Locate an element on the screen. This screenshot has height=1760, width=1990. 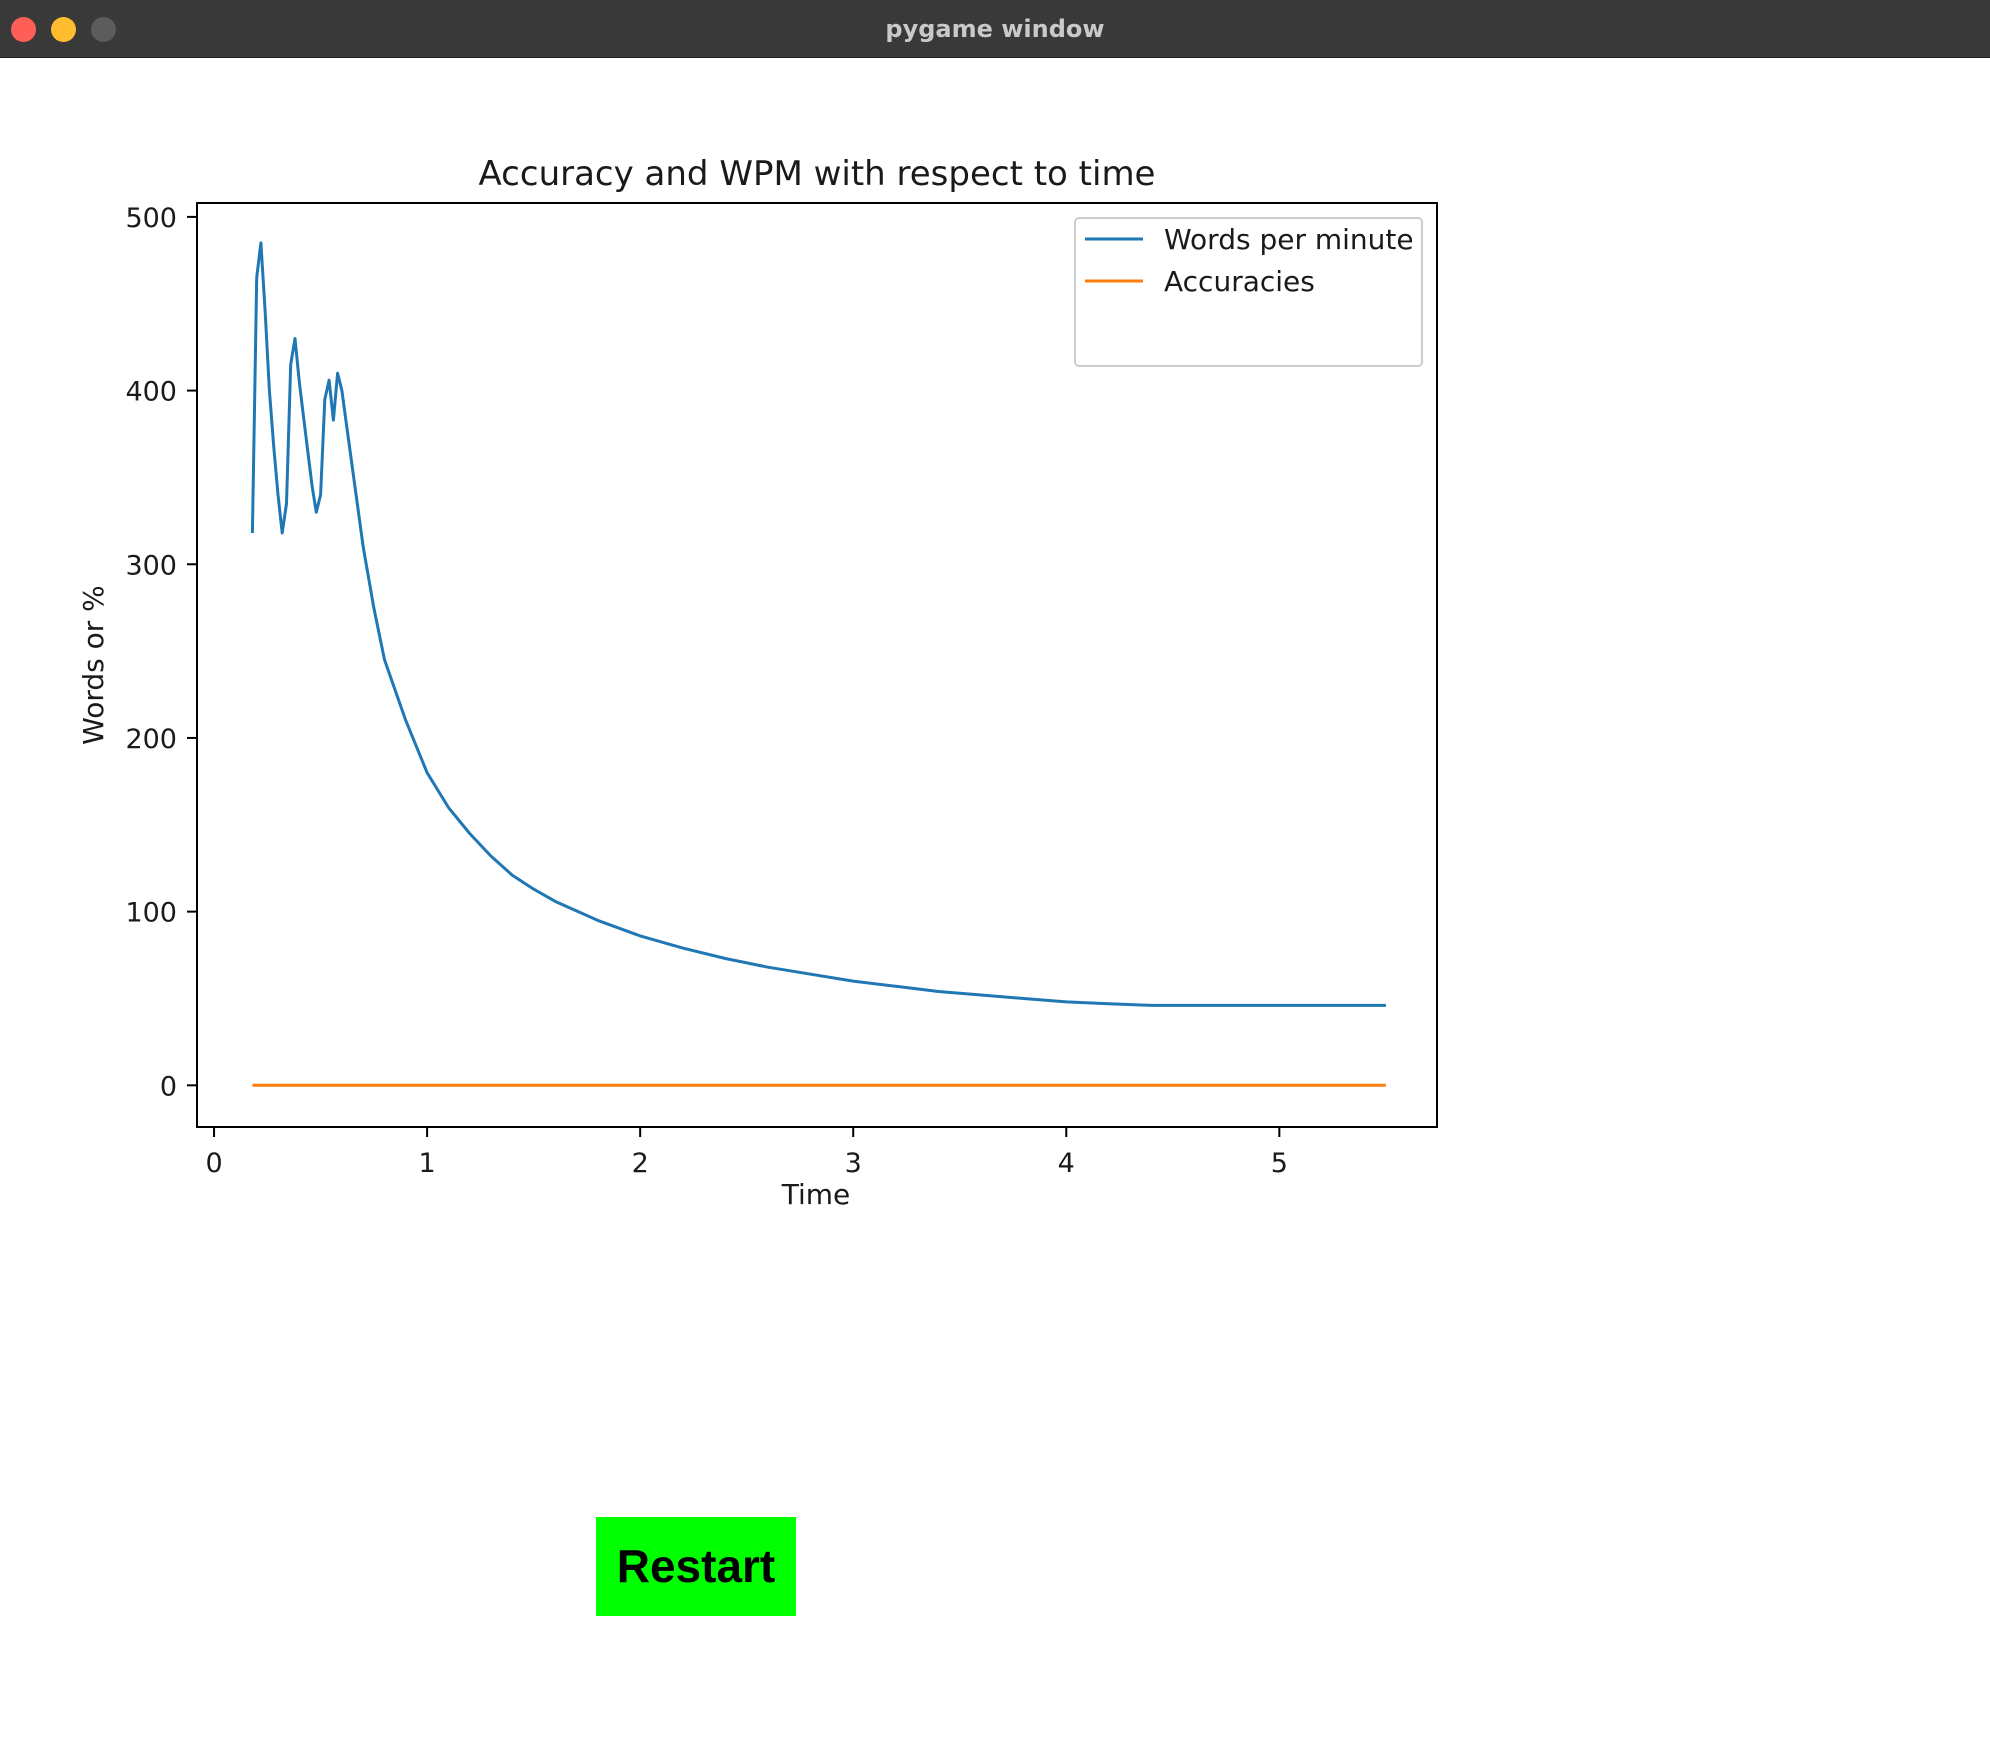
x-tick-label: 5 is located at coordinates (1279, 1163).